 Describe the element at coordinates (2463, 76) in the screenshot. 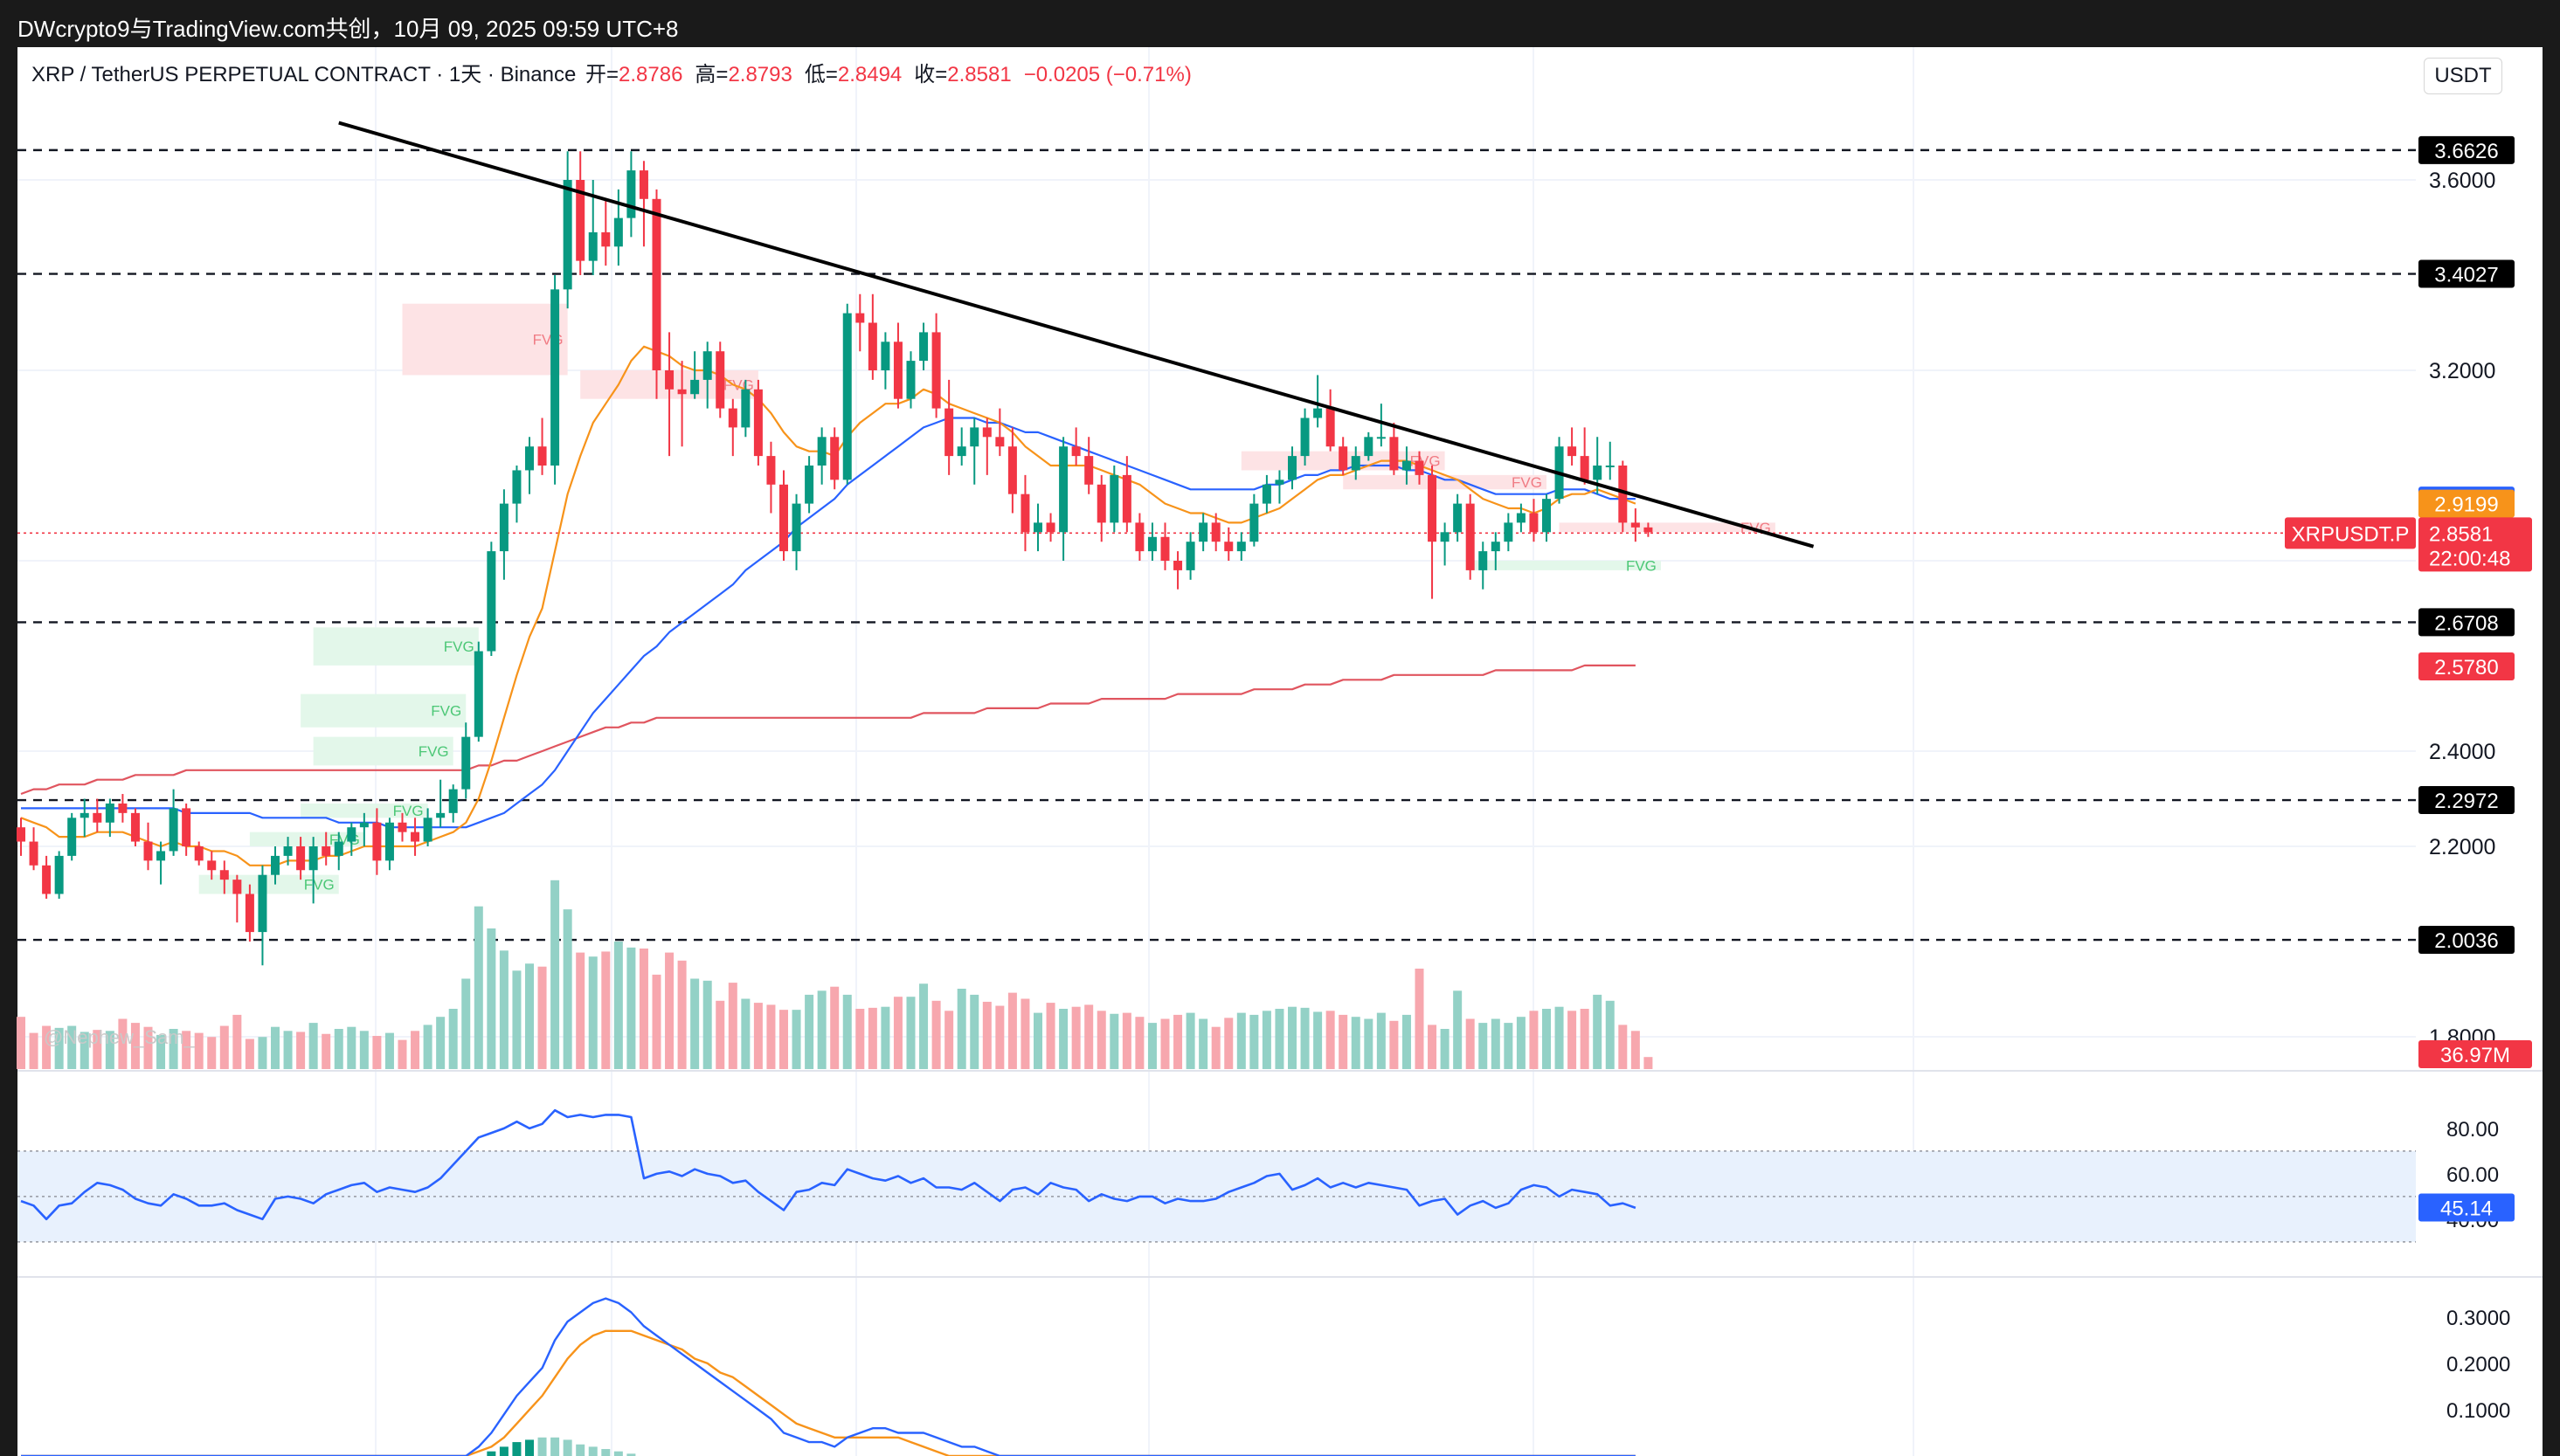

I see `currency-button: USDT` at that location.